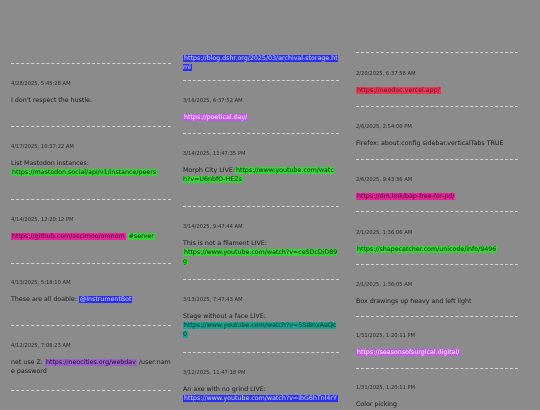 The width and height of the screenshot is (540, 410). Describe the element at coordinates (398, 90) in the screenshot. I see `entry-link: https://neodoc.vercel.app/` at that location.